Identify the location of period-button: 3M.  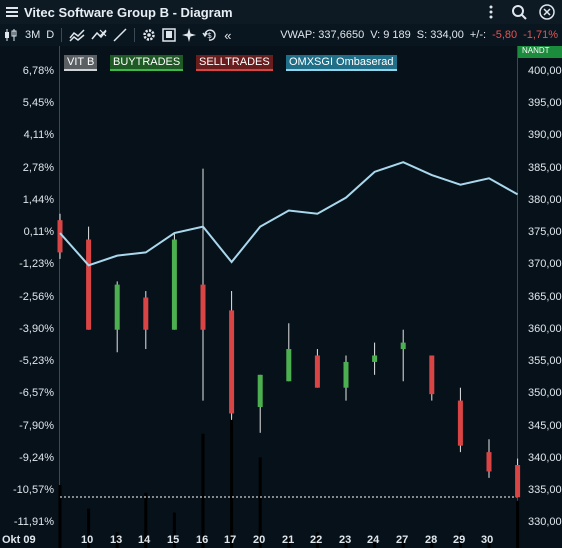
(33, 35).